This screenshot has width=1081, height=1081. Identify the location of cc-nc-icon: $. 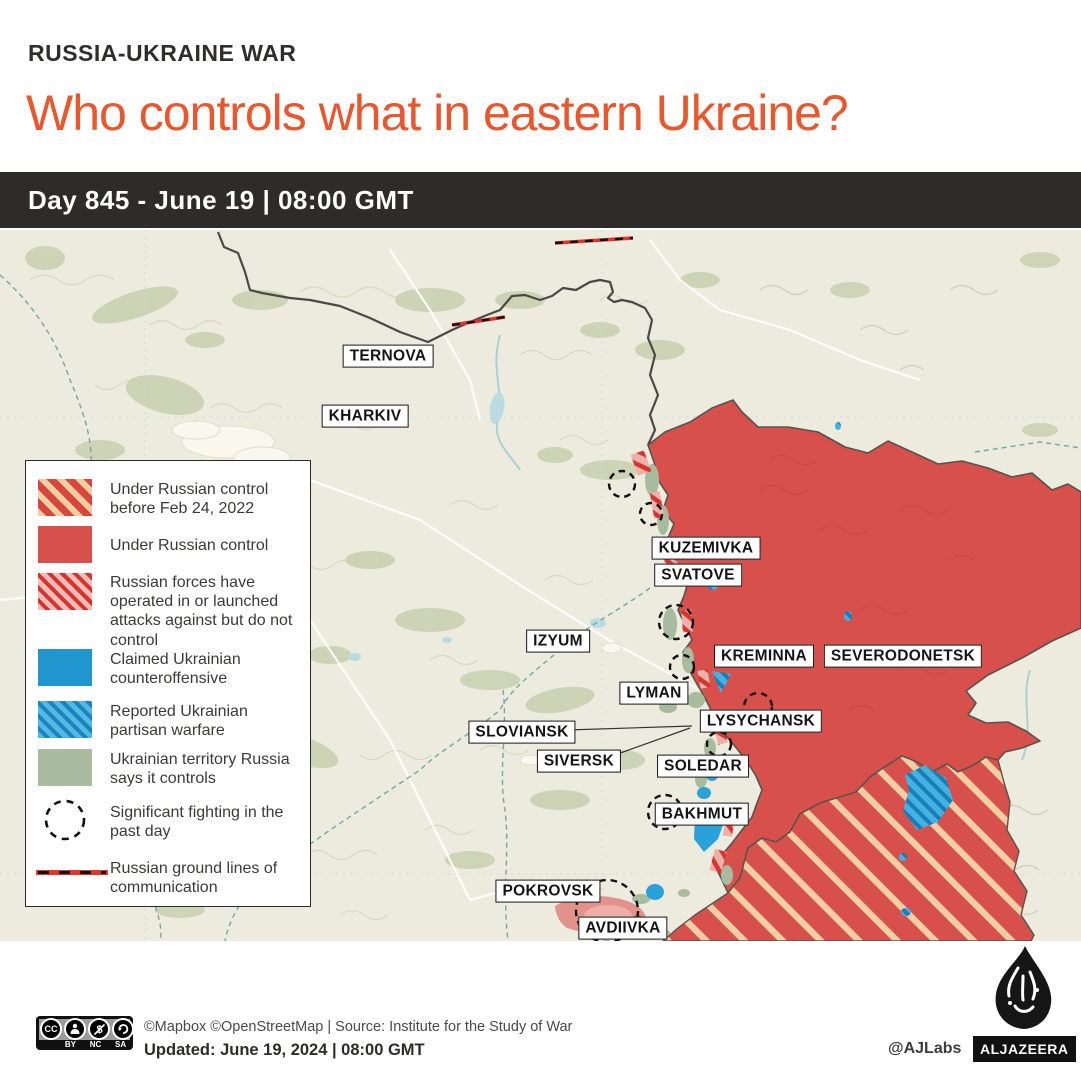
(99, 1029).